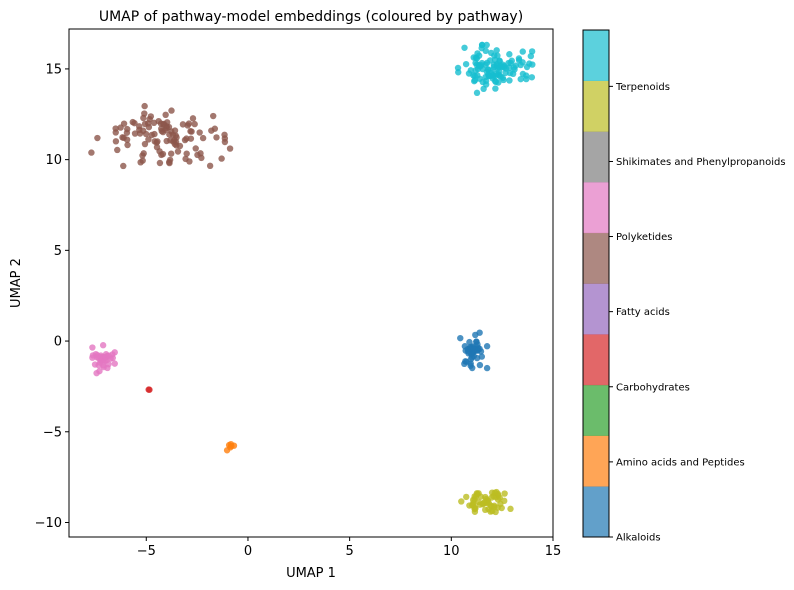 This screenshot has height=590, width=794. I want to click on x-tick-label: 10, so click(451, 551).